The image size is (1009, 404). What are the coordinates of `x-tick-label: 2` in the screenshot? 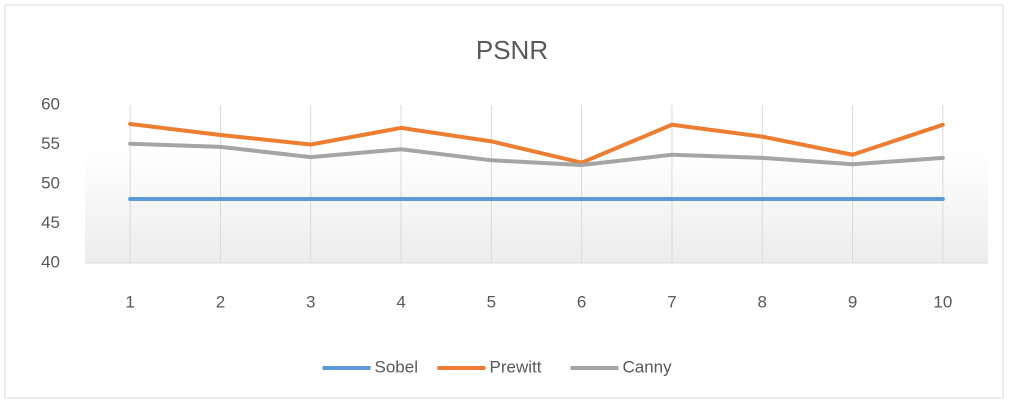 It's located at (220, 301).